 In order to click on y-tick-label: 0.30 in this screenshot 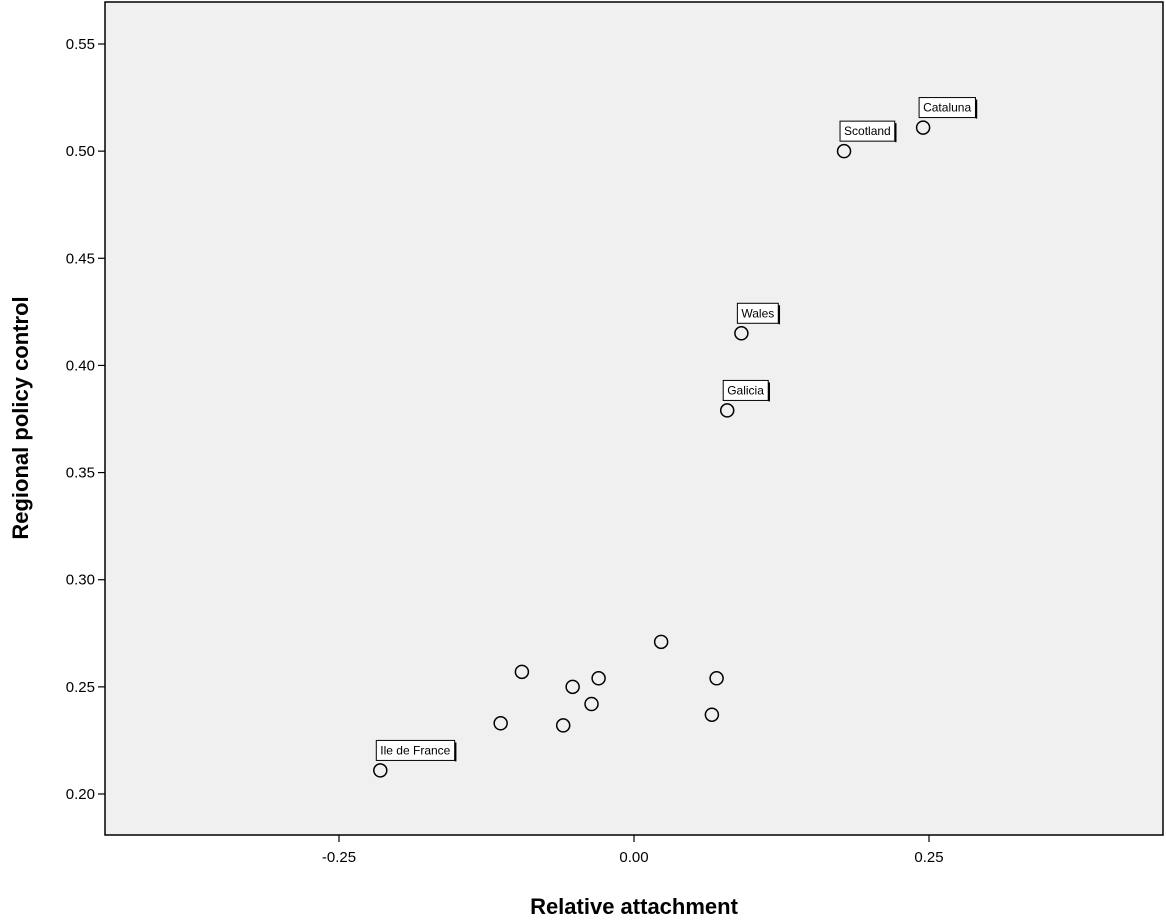, I will do `click(80, 580)`.